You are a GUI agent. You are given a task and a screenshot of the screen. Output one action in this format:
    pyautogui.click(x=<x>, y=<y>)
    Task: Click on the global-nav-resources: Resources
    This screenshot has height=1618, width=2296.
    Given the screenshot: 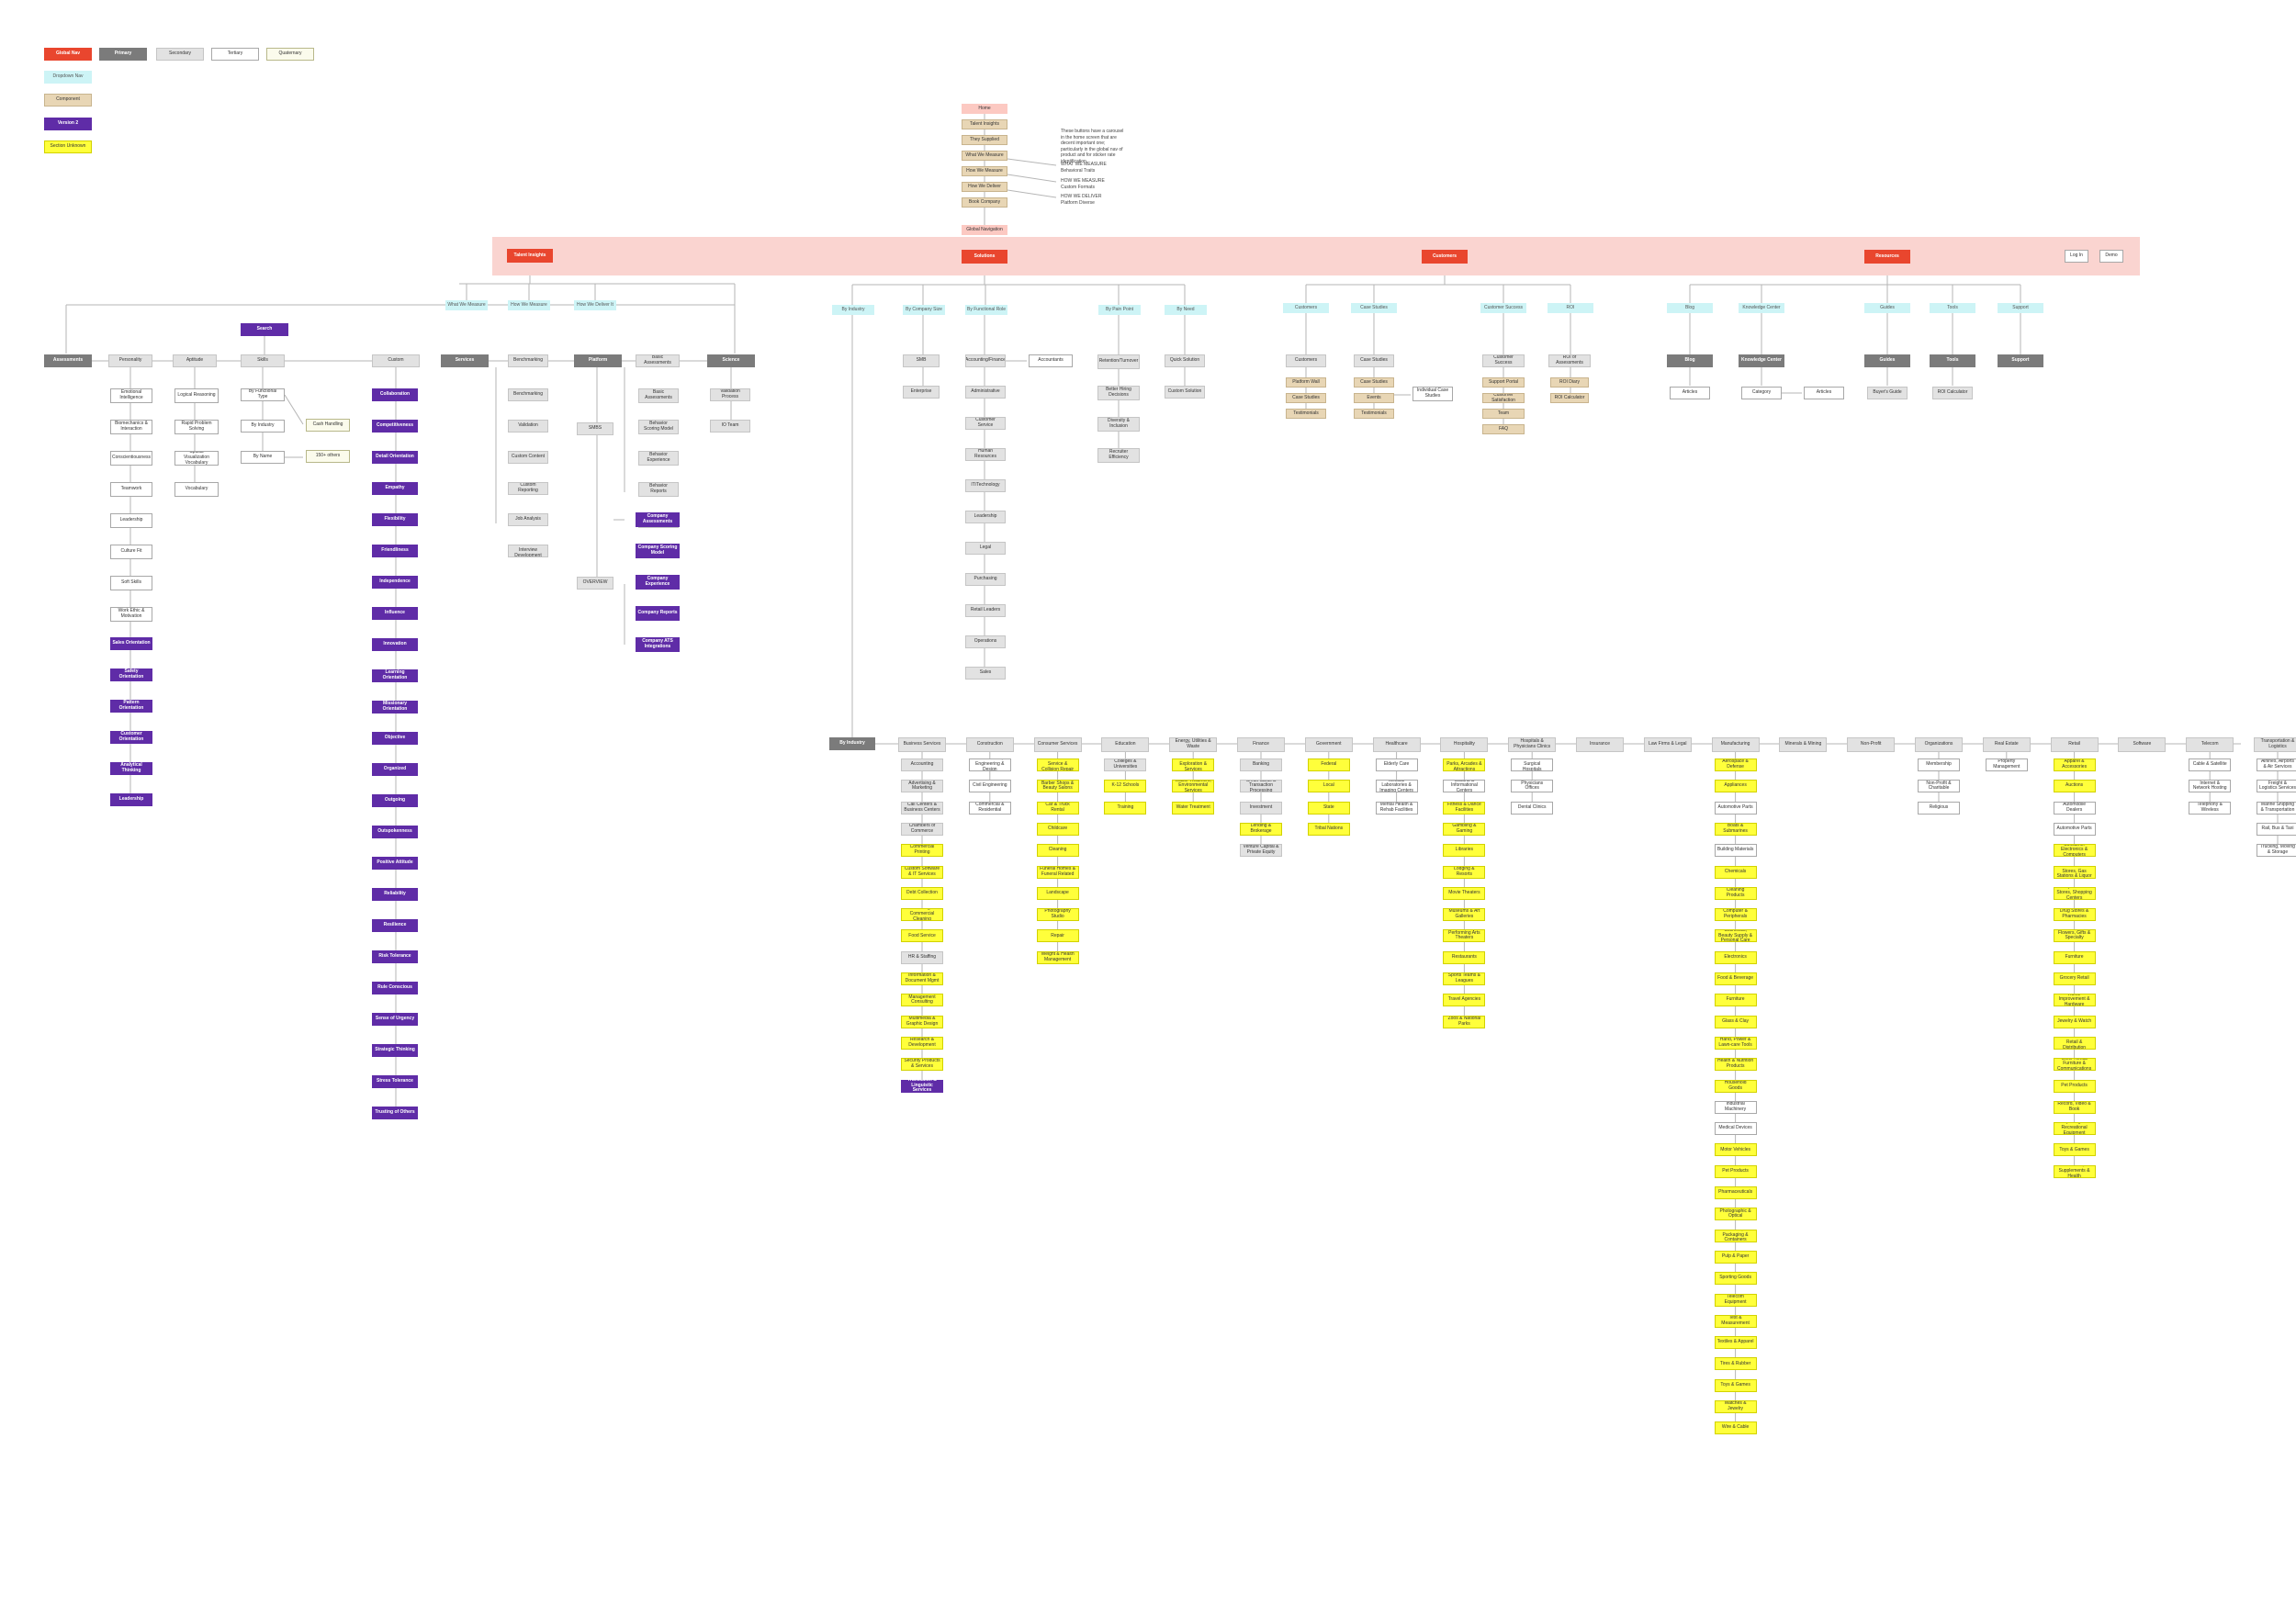 What is the action you would take?
    pyautogui.click(x=1887, y=257)
    